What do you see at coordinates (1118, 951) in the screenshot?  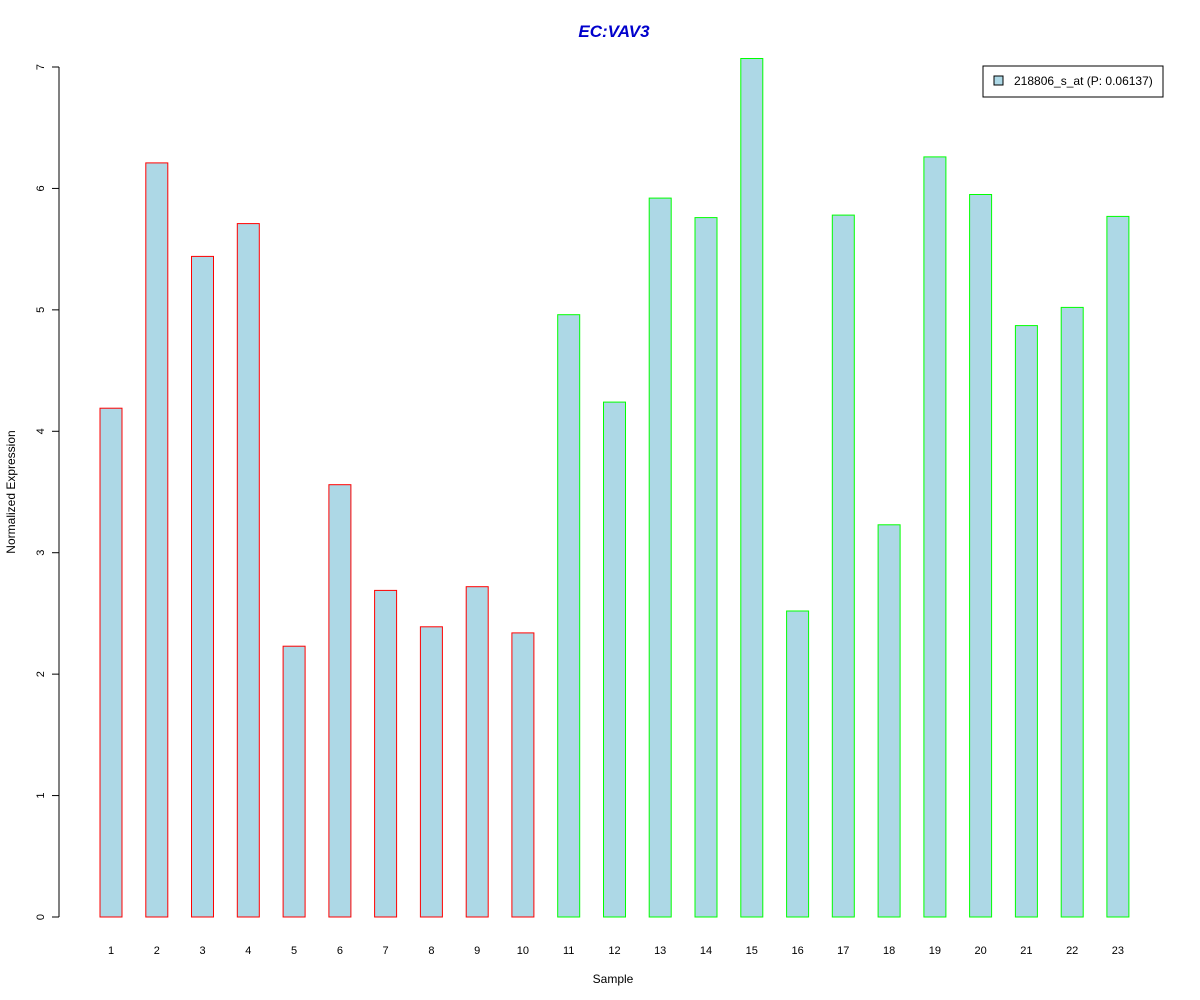 I see `x-tick-label: 23` at bounding box center [1118, 951].